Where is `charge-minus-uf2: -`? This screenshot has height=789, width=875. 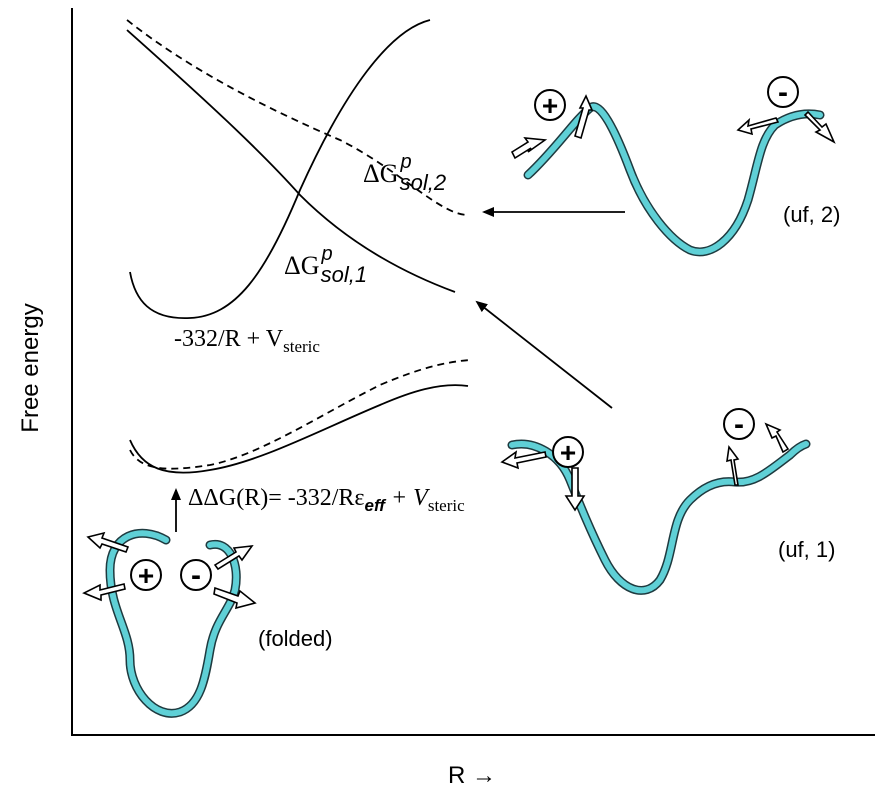 charge-minus-uf2: - is located at coordinates (783, 92).